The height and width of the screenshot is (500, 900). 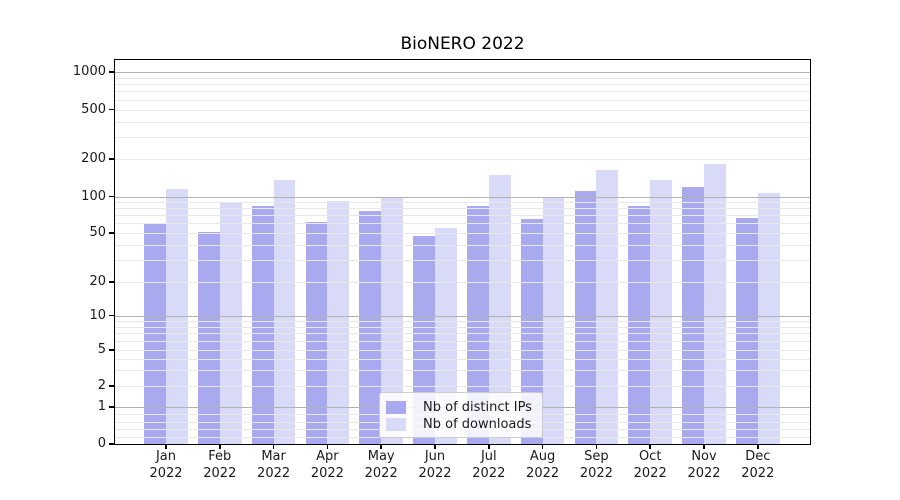 I want to click on legend-swatch-distinct-ips, so click(x=396, y=407).